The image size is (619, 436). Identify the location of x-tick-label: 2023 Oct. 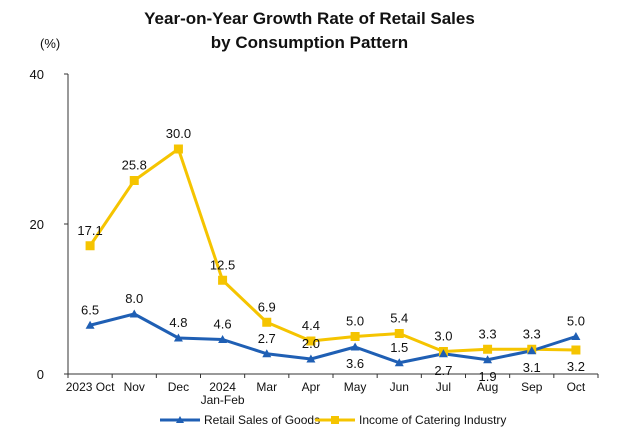
(90, 387).